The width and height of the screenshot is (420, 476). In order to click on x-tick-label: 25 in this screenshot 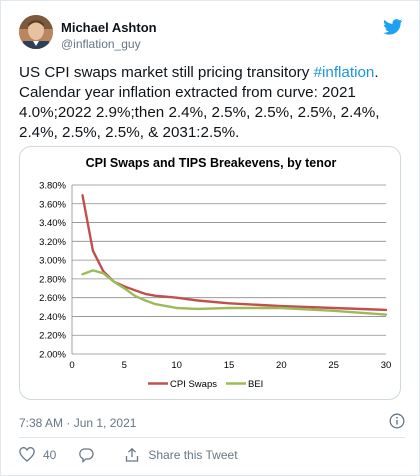, I will do `click(333, 365)`.